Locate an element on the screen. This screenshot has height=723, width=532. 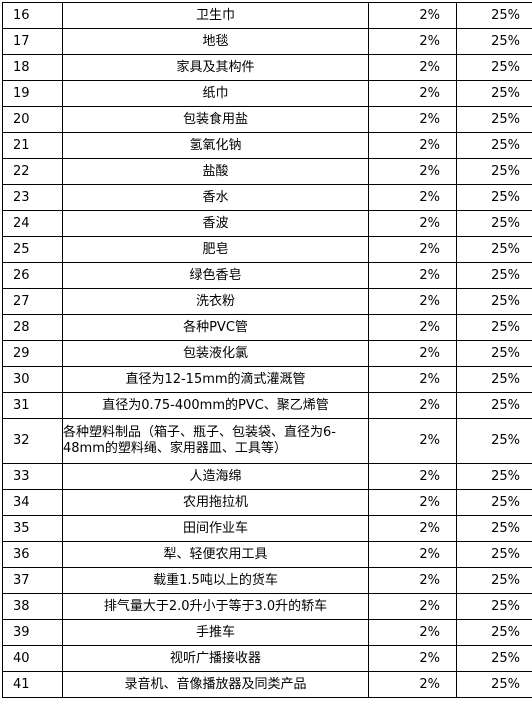
table-row: 41 录音机、音像播放器及同类产品 2% 25% is located at coordinates (267, 684).